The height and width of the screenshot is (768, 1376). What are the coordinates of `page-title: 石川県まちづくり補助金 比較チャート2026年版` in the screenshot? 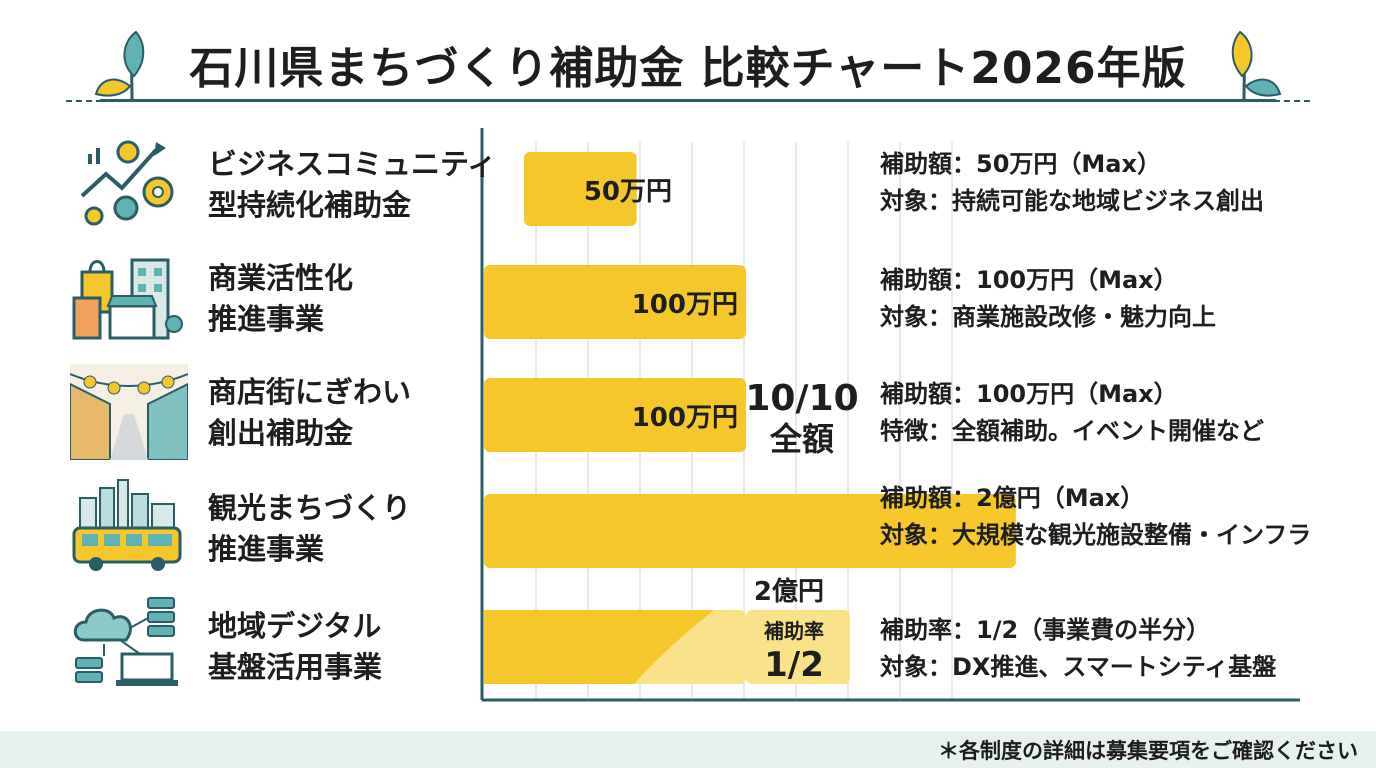 It's located at (688, 68).